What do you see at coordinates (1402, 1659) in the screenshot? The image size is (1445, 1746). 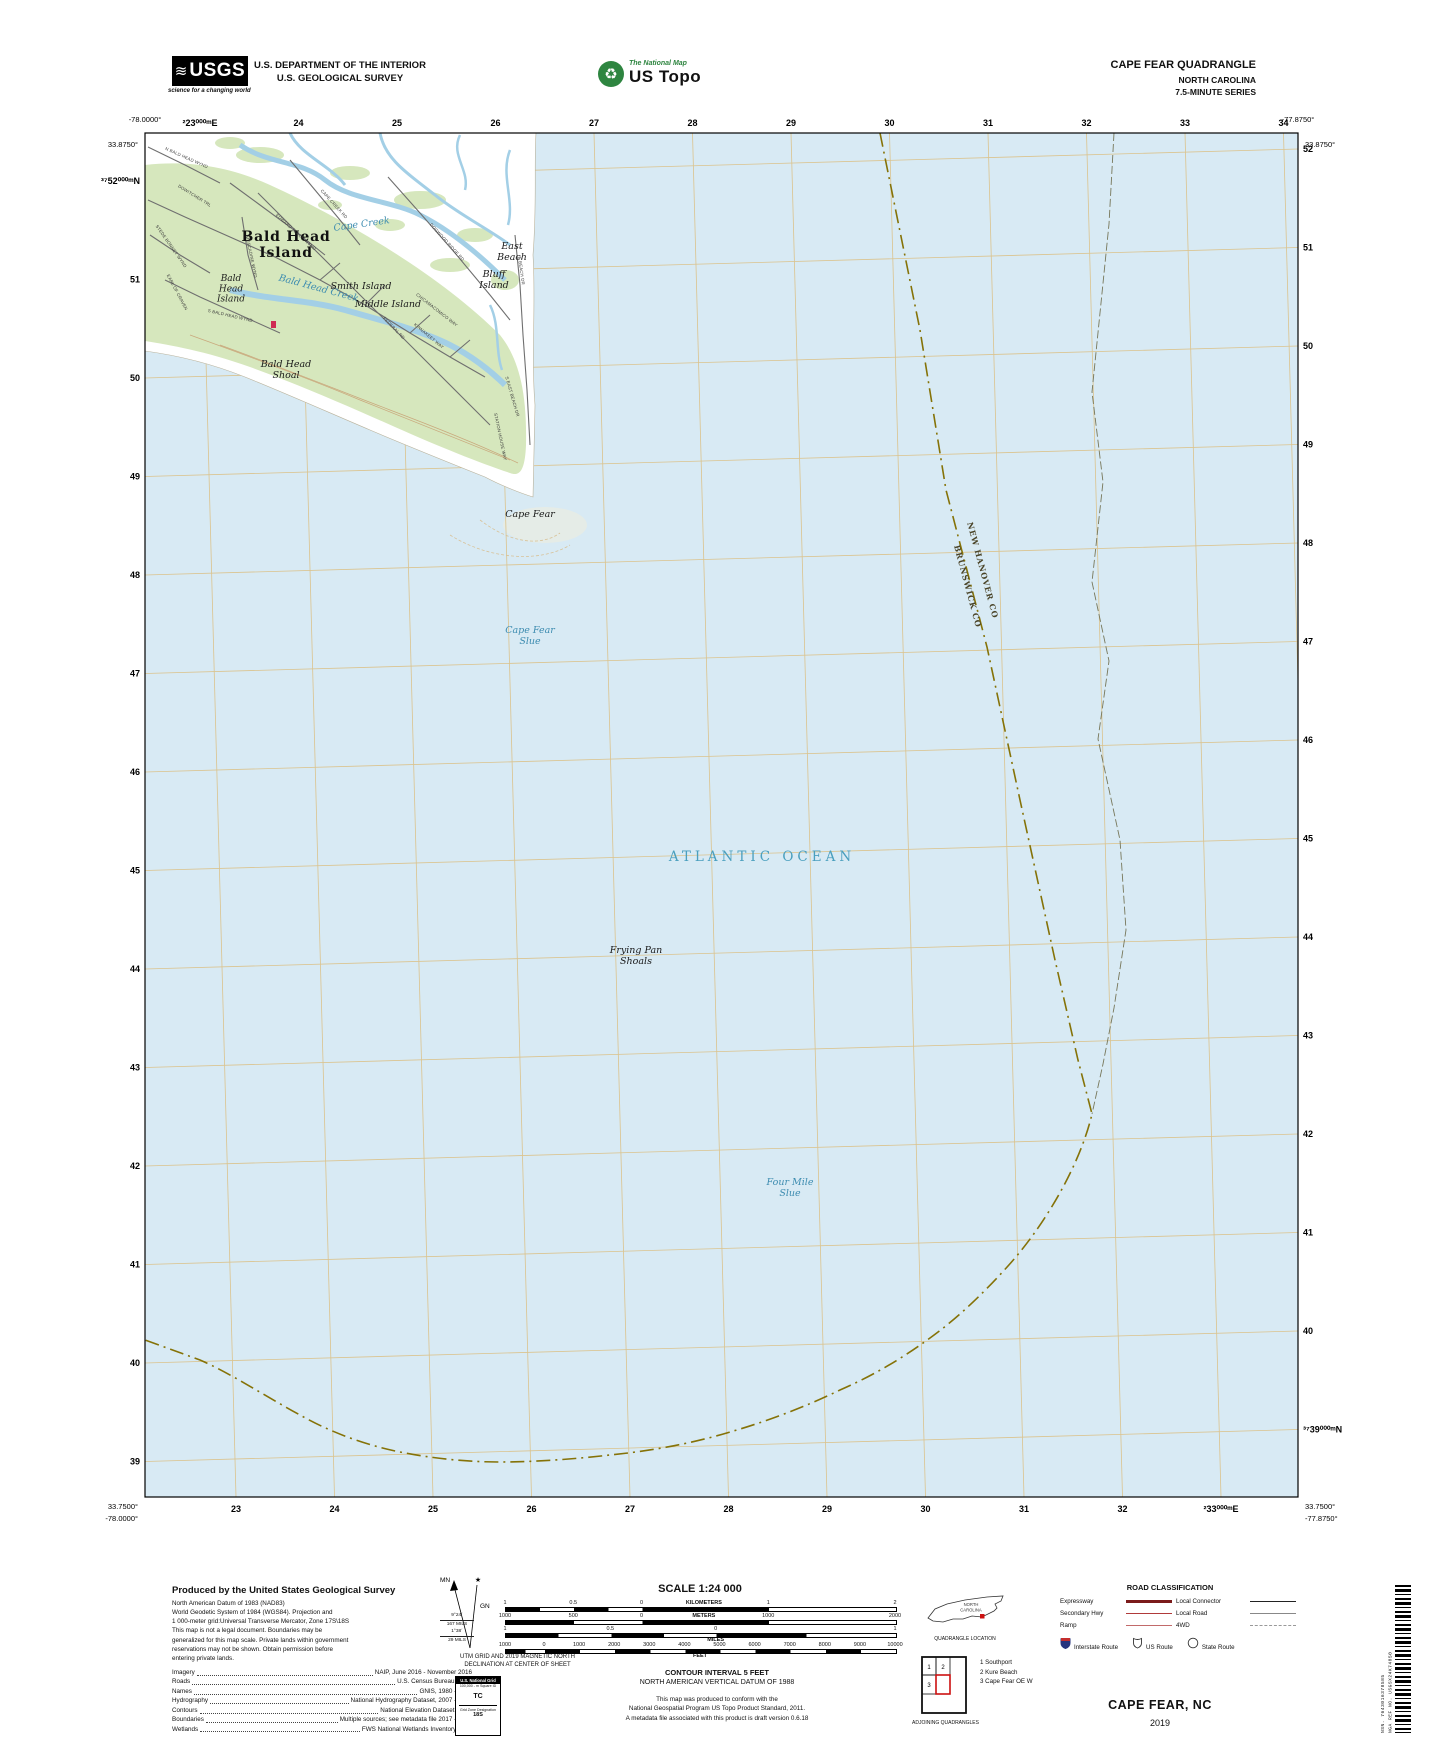 I see `barcode-bars-icon` at bounding box center [1402, 1659].